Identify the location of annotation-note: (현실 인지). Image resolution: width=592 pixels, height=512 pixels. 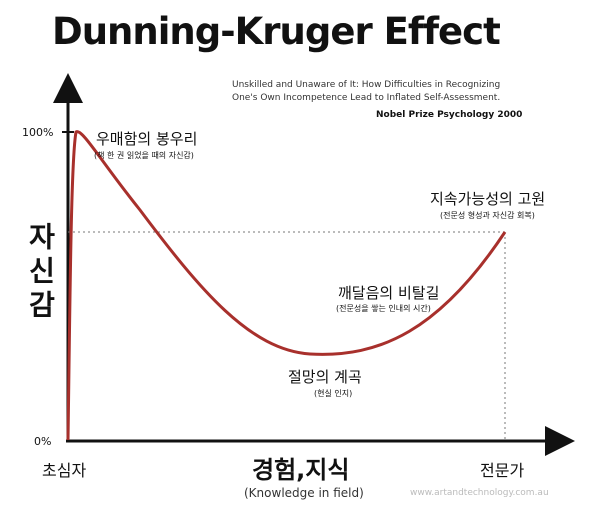
(333, 393).